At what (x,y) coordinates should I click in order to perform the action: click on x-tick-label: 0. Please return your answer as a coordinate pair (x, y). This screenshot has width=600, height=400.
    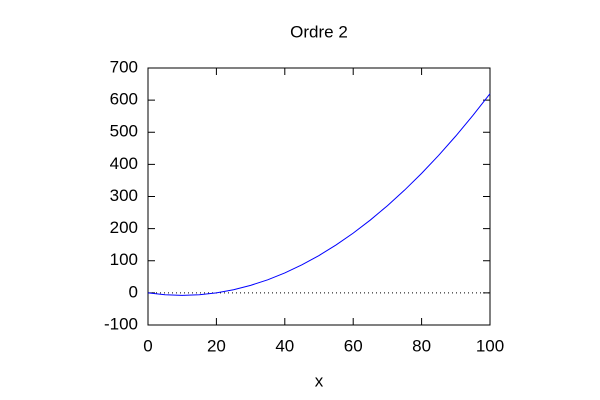
    Looking at the image, I should click on (147, 345).